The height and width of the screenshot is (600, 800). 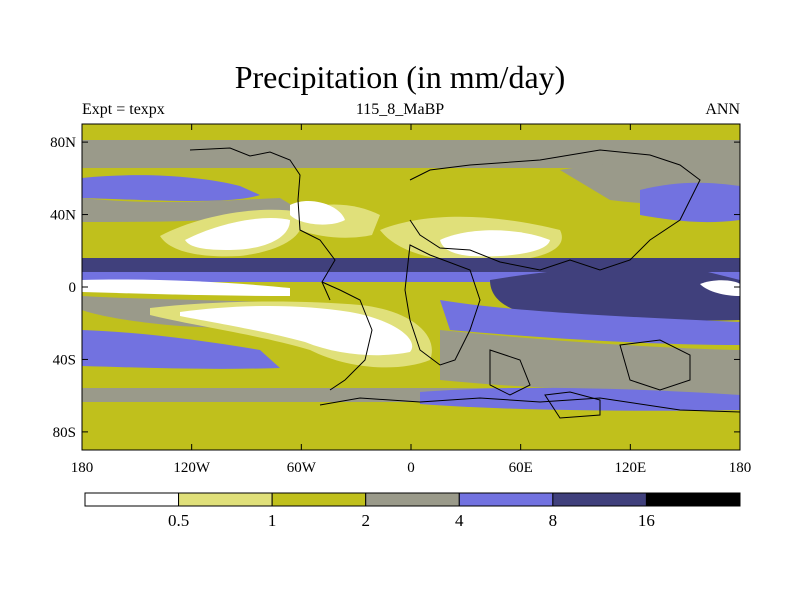 What do you see at coordinates (63, 143) in the screenshot?
I see `y-tick-label: 80N` at bounding box center [63, 143].